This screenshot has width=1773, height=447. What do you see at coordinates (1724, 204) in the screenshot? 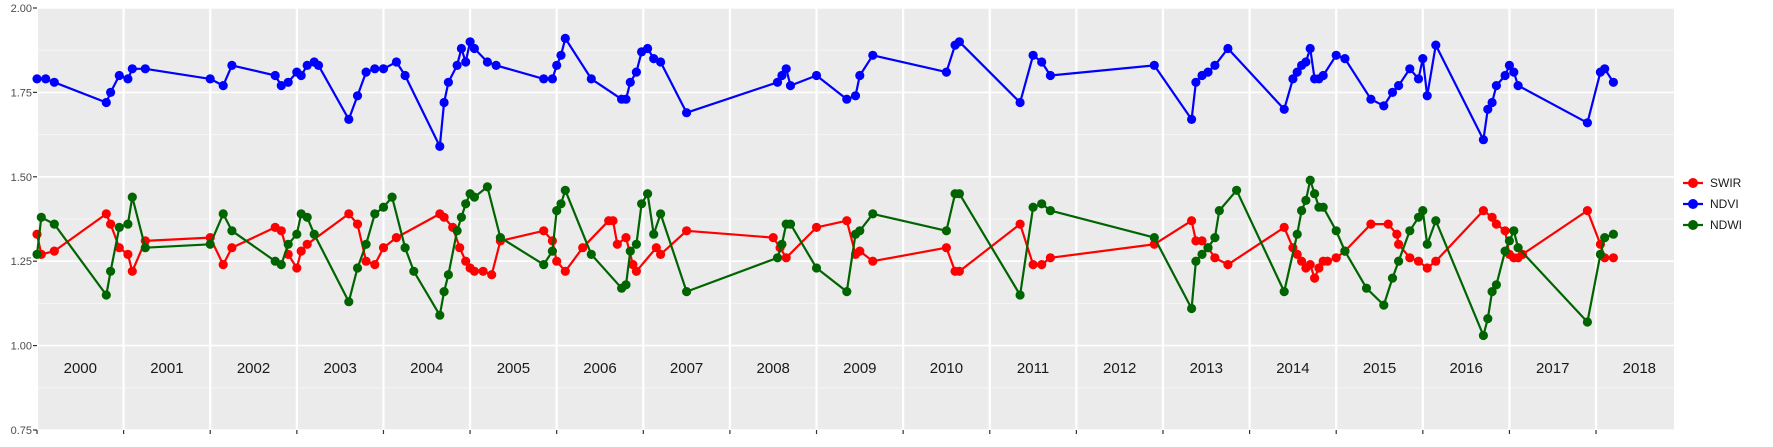
I see `legend-label: NDVI` at bounding box center [1724, 204].